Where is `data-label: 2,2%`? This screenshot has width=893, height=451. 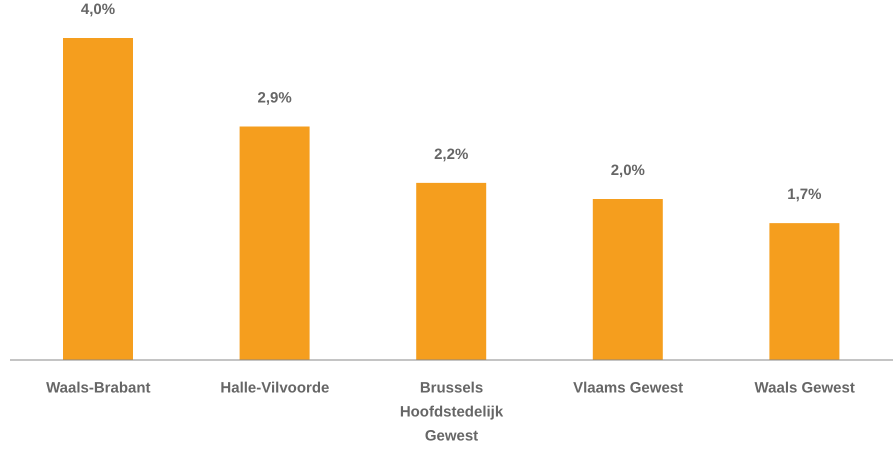
data-label: 2,2% is located at coordinates (451, 154).